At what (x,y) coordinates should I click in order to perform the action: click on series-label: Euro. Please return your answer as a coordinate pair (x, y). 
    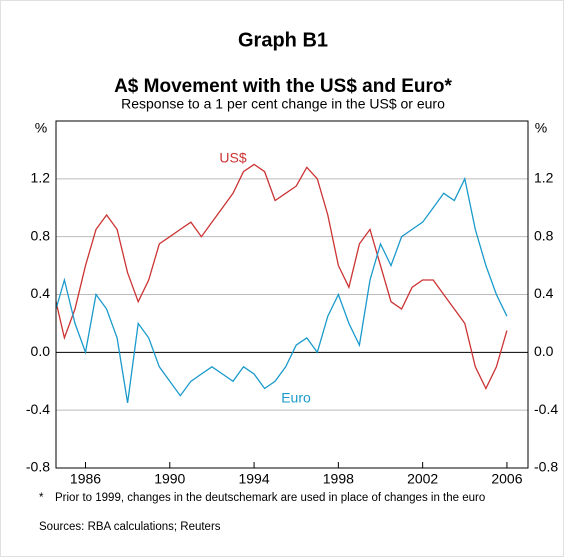
    Looking at the image, I should click on (296, 398).